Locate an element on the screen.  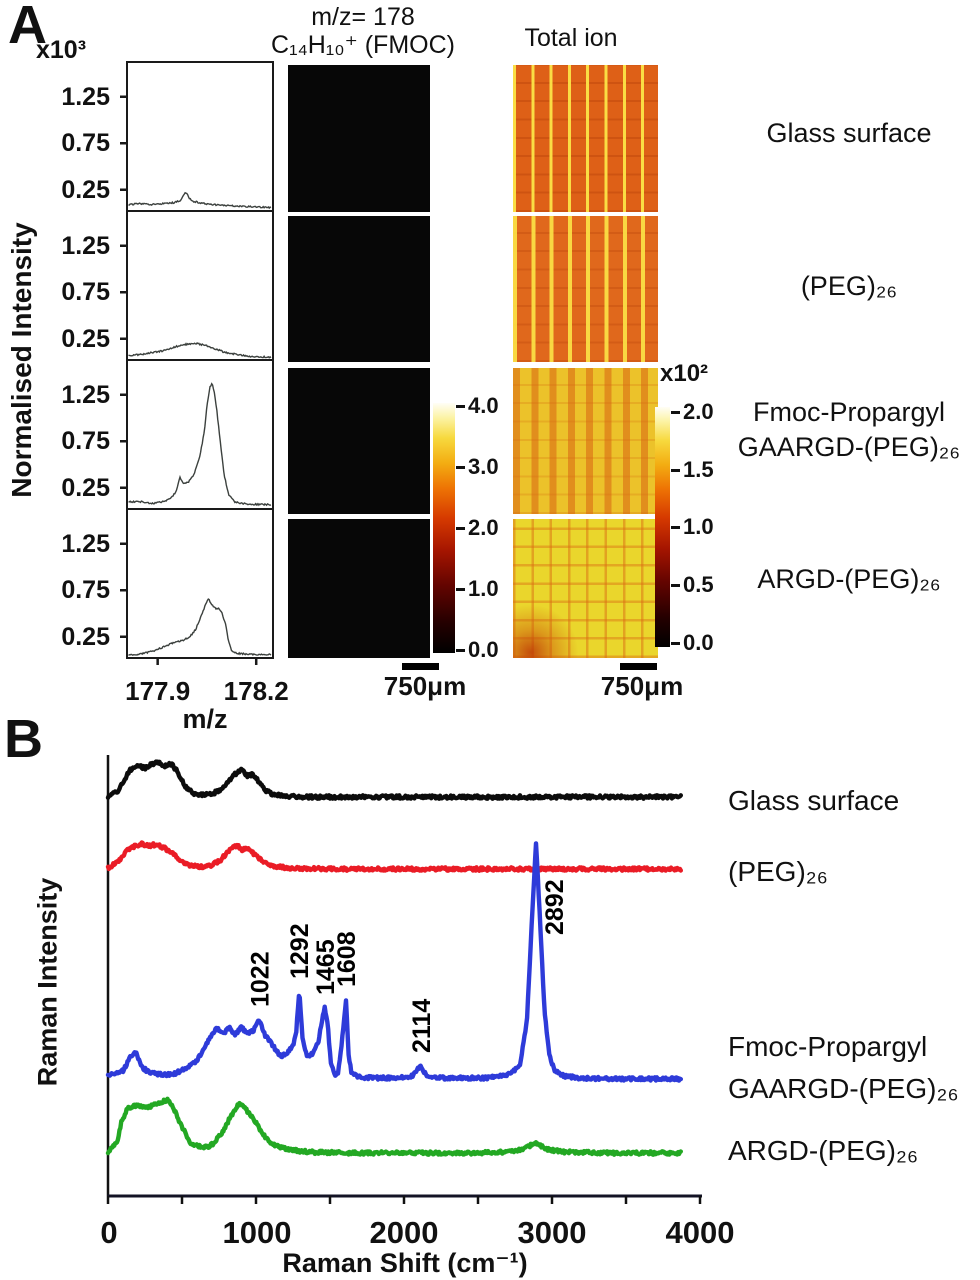
fmoc-column-header-line1: m/z= 178 is located at coordinates (363, 17).